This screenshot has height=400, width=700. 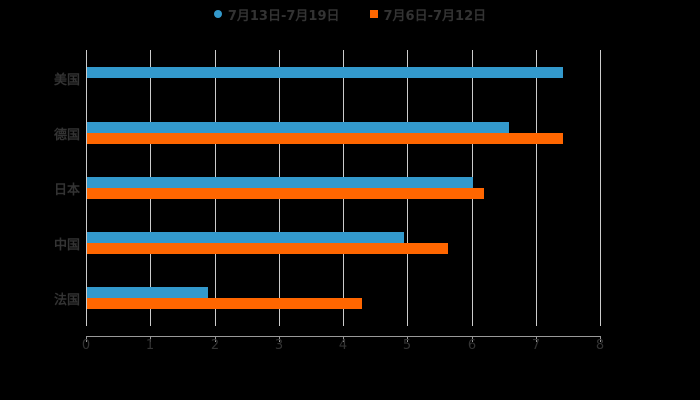 What do you see at coordinates (86, 188) in the screenshot?
I see `y-axis-line` at bounding box center [86, 188].